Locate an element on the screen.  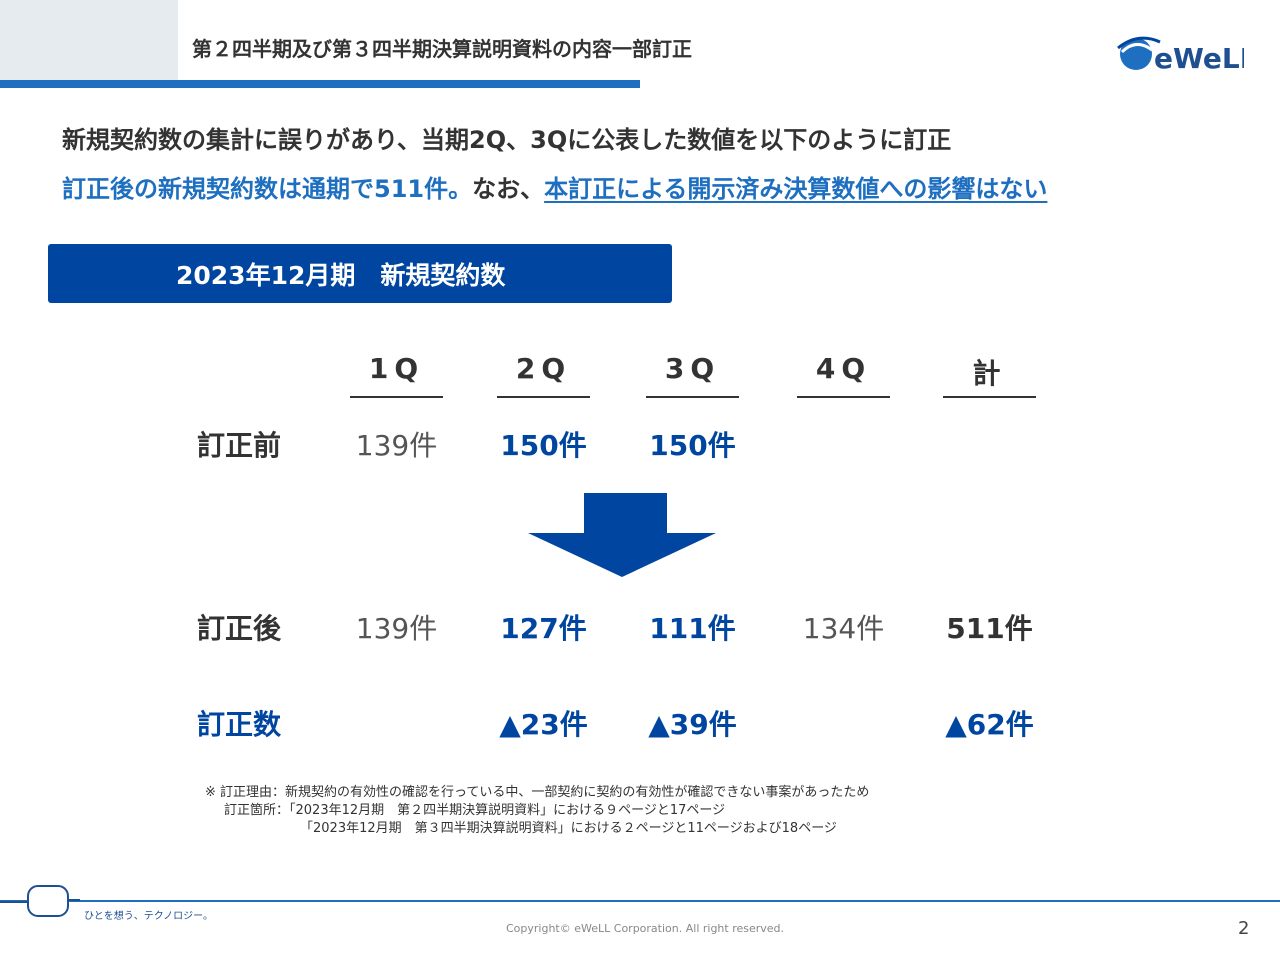
header-side-panel is located at coordinates (89, 44).